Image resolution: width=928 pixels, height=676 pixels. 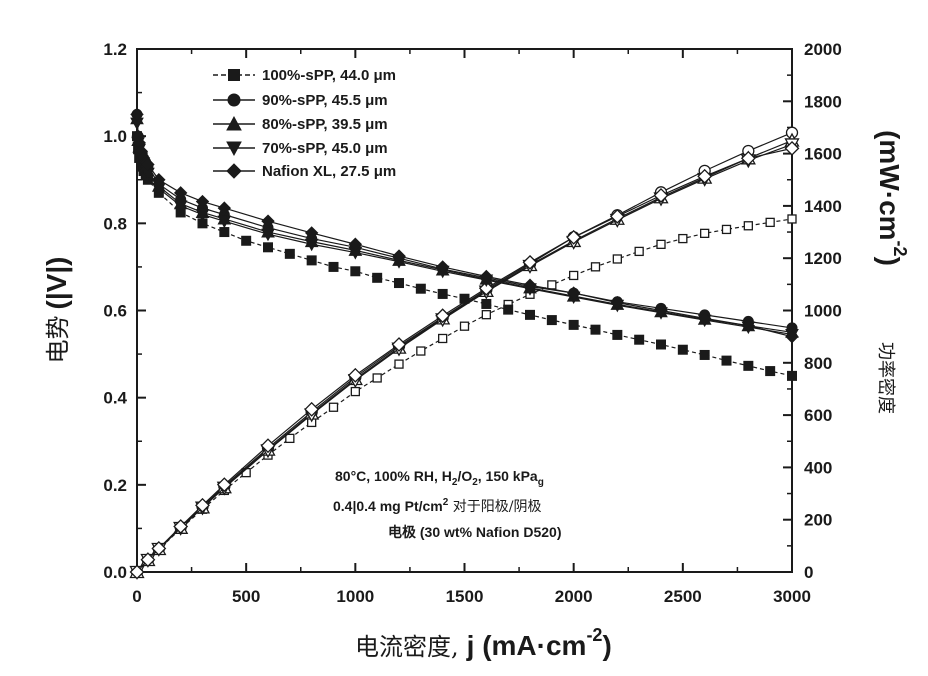 I want to click on legend-entry-90-spp: 90%-sPP, 45.5 μm, so click(x=300, y=100).